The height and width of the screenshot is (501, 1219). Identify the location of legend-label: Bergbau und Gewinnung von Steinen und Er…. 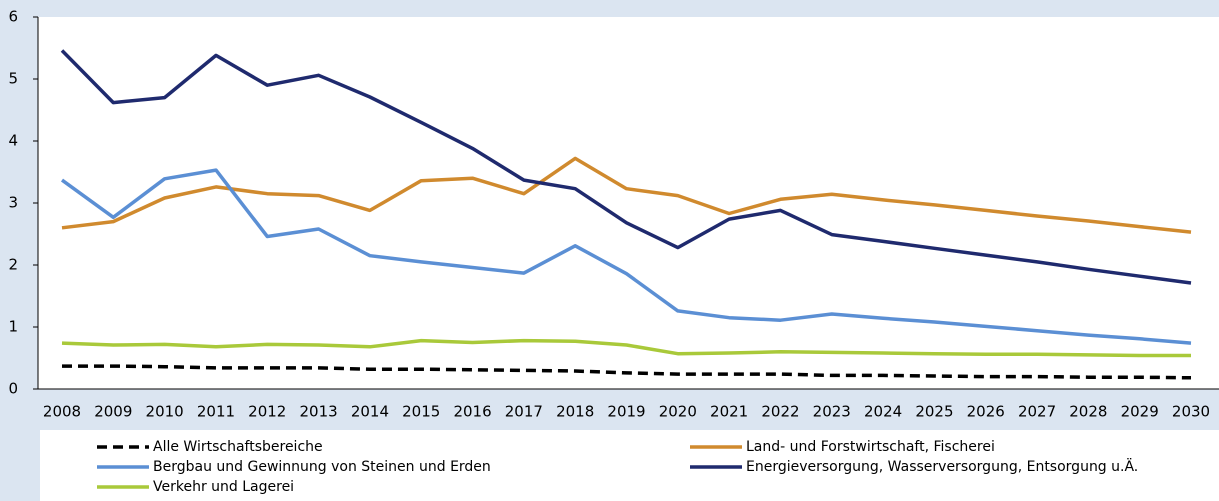
(322, 467).